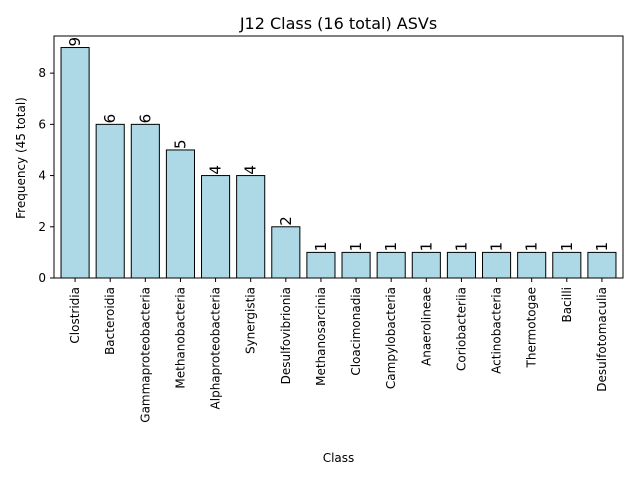  I want to click on y-axis-label: Frequency (45 total), so click(21, 158).